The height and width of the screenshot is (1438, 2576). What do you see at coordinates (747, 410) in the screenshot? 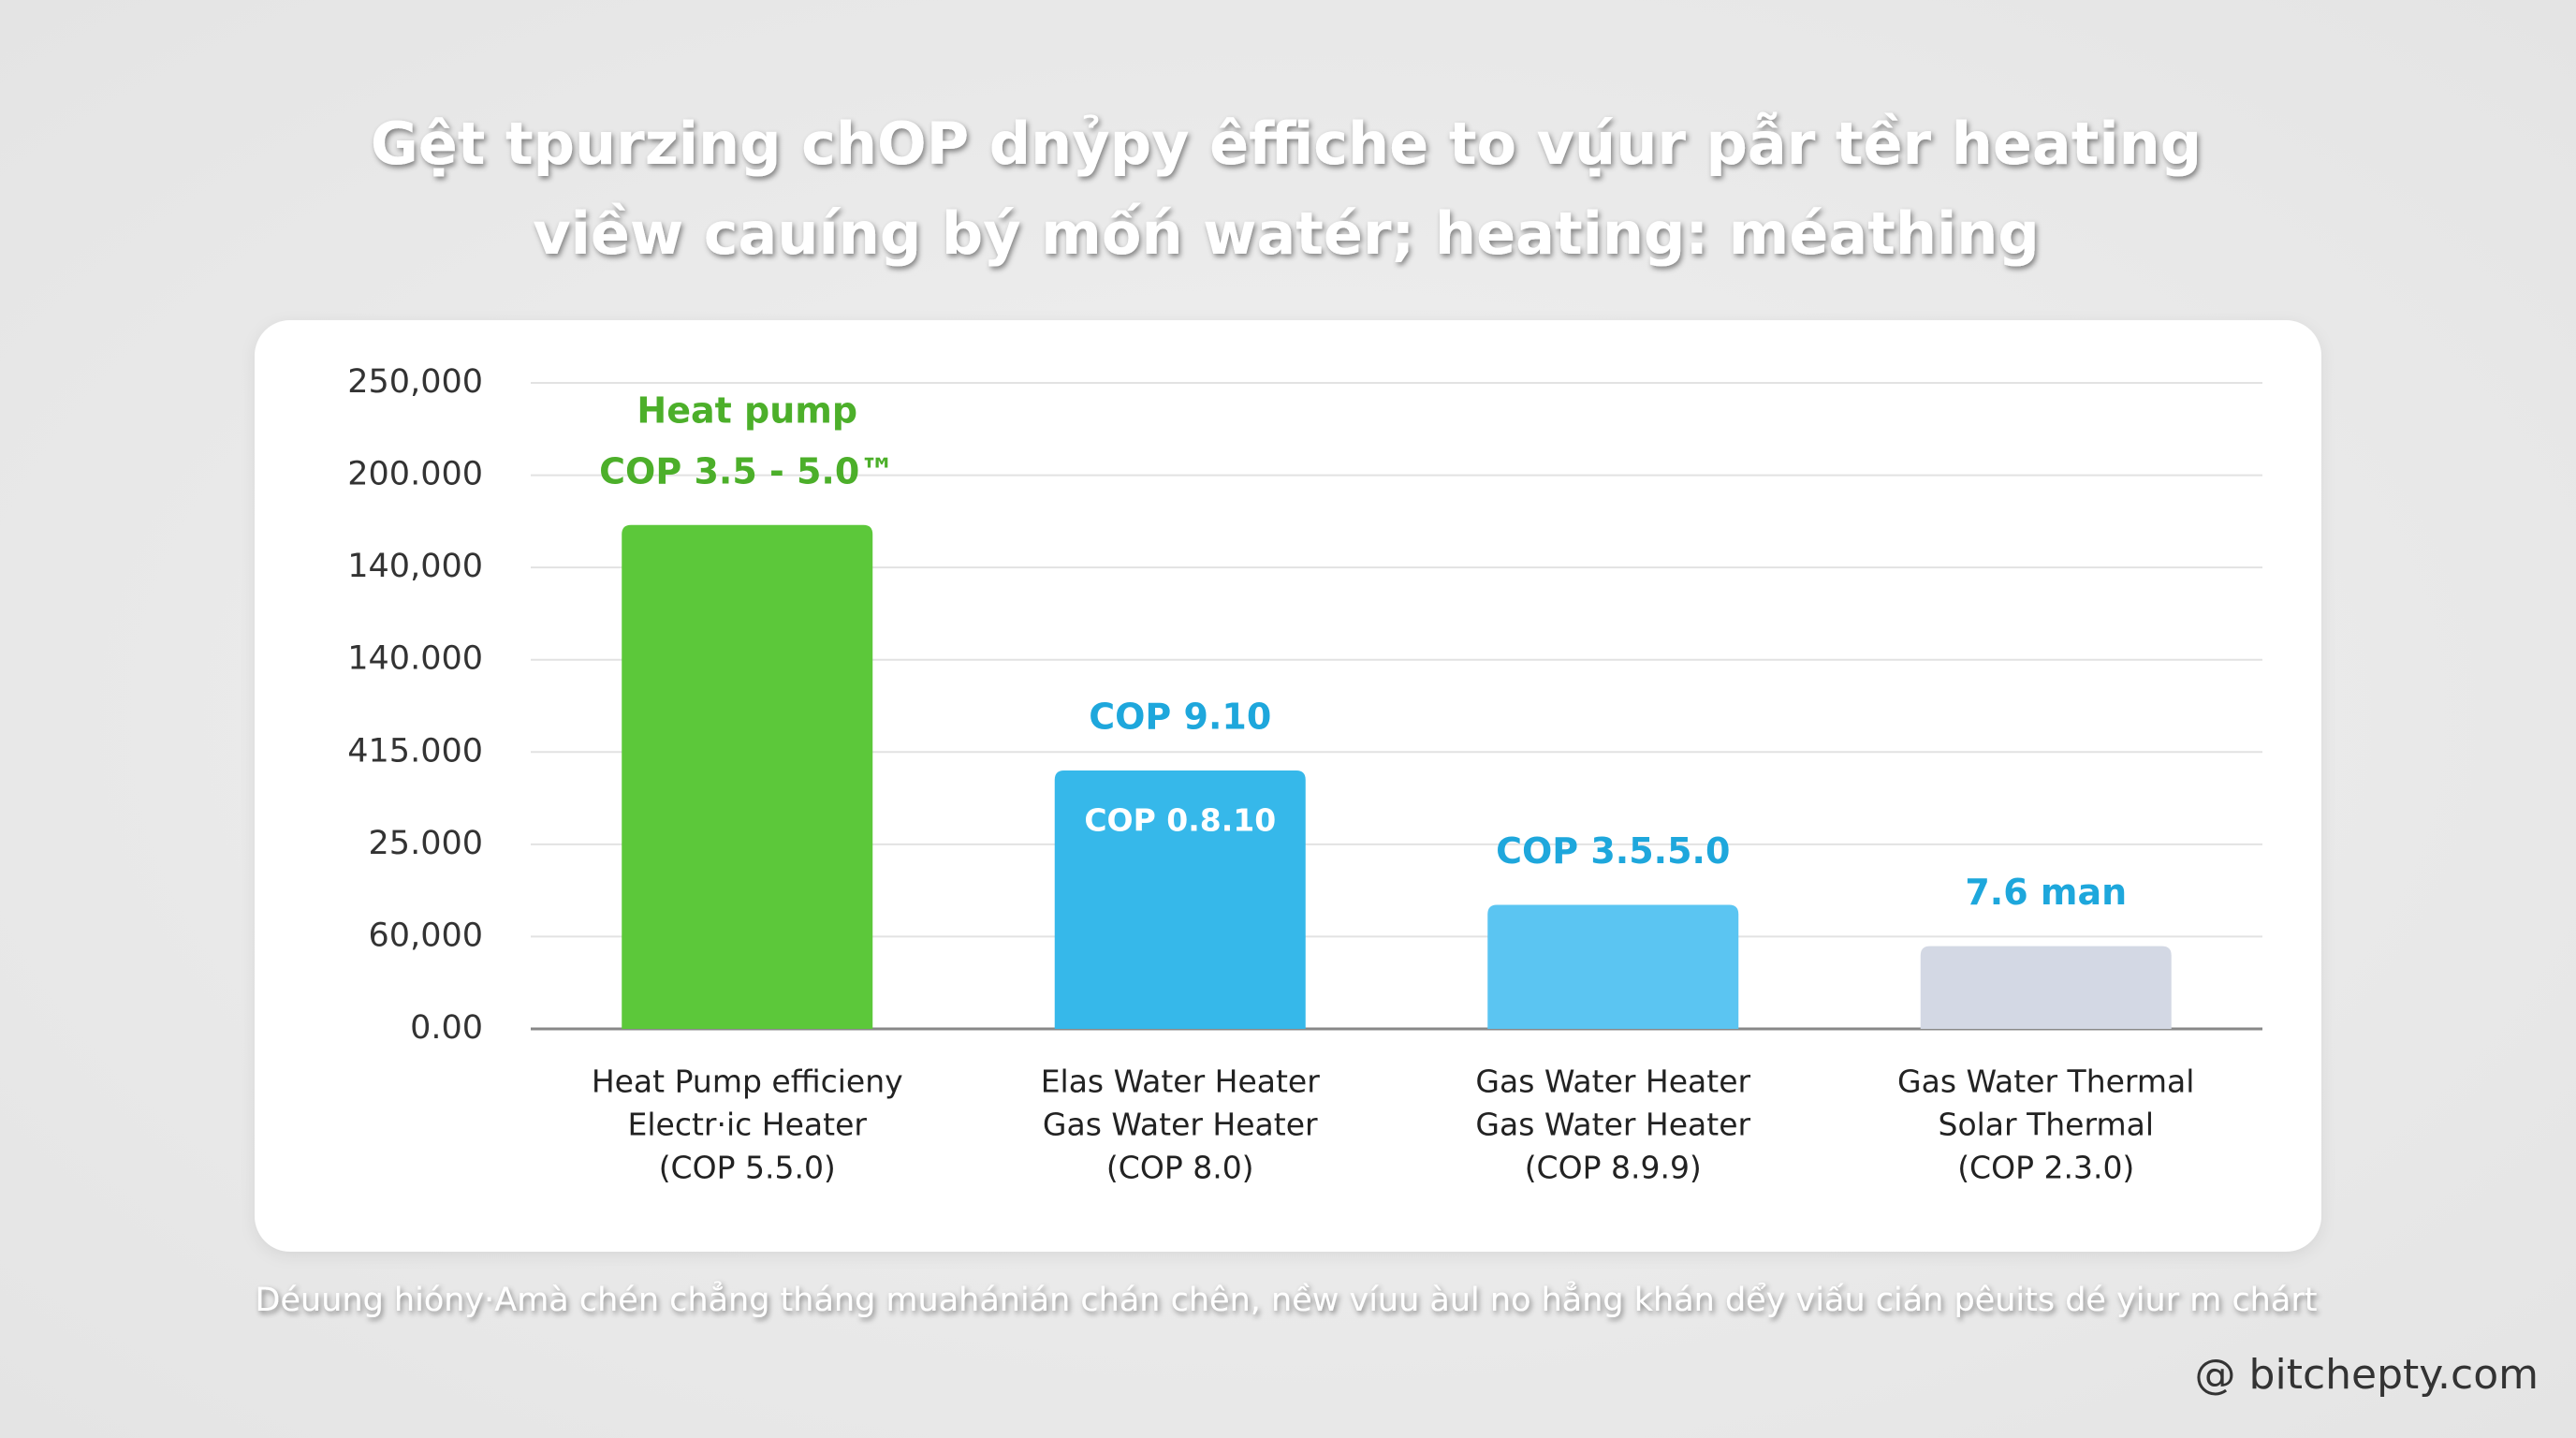
I see `bar-annotation: Heat pump` at bounding box center [747, 410].